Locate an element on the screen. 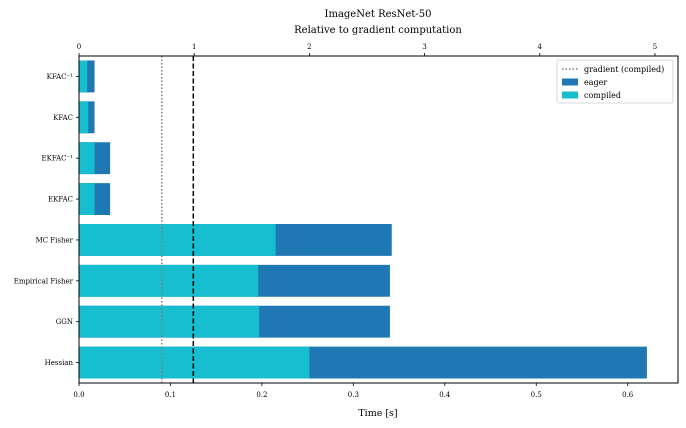 The image size is (686, 428). top-tick-label: 0 is located at coordinates (79, 47).